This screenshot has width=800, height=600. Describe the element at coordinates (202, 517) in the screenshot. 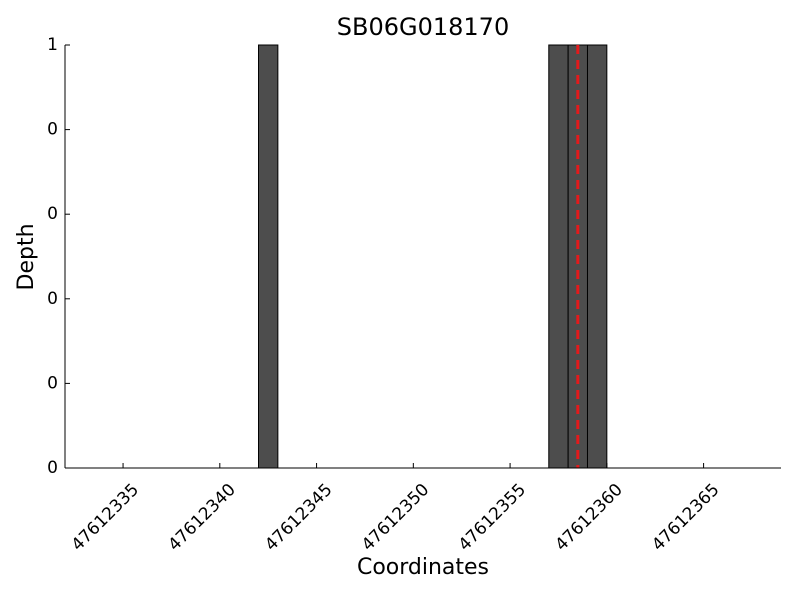

I see `x-tick-label: 47612340` at that location.